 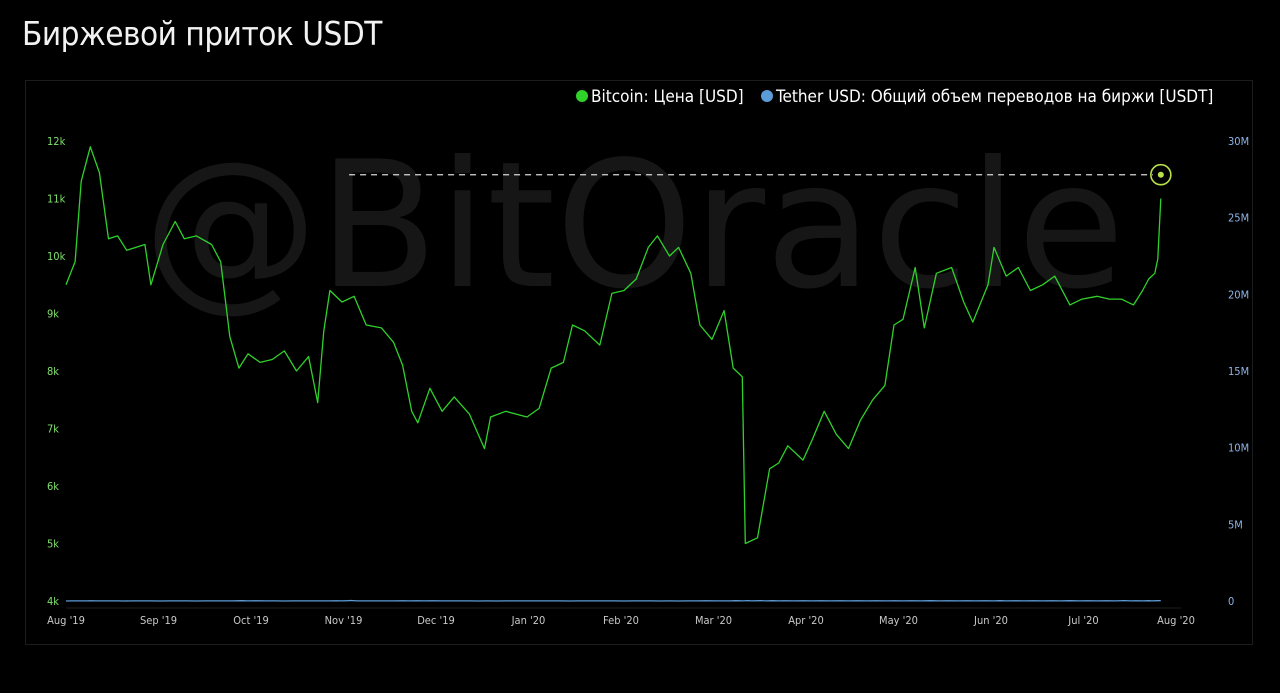 What do you see at coordinates (53, 601) in the screenshot?
I see `y-left-tick-label: 4k` at bounding box center [53, 601].